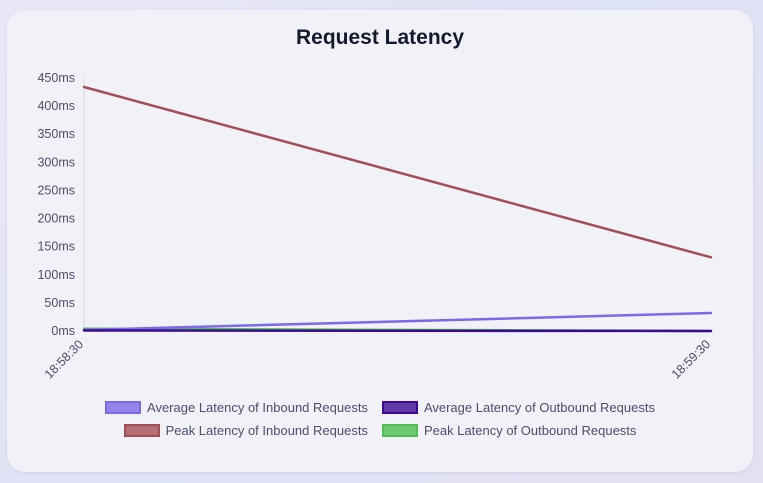 This screenshot has width=763, height=483. I want to click on legend-item-avg-inbound: Average Latency of Inbound Requests, so click(236, 407).